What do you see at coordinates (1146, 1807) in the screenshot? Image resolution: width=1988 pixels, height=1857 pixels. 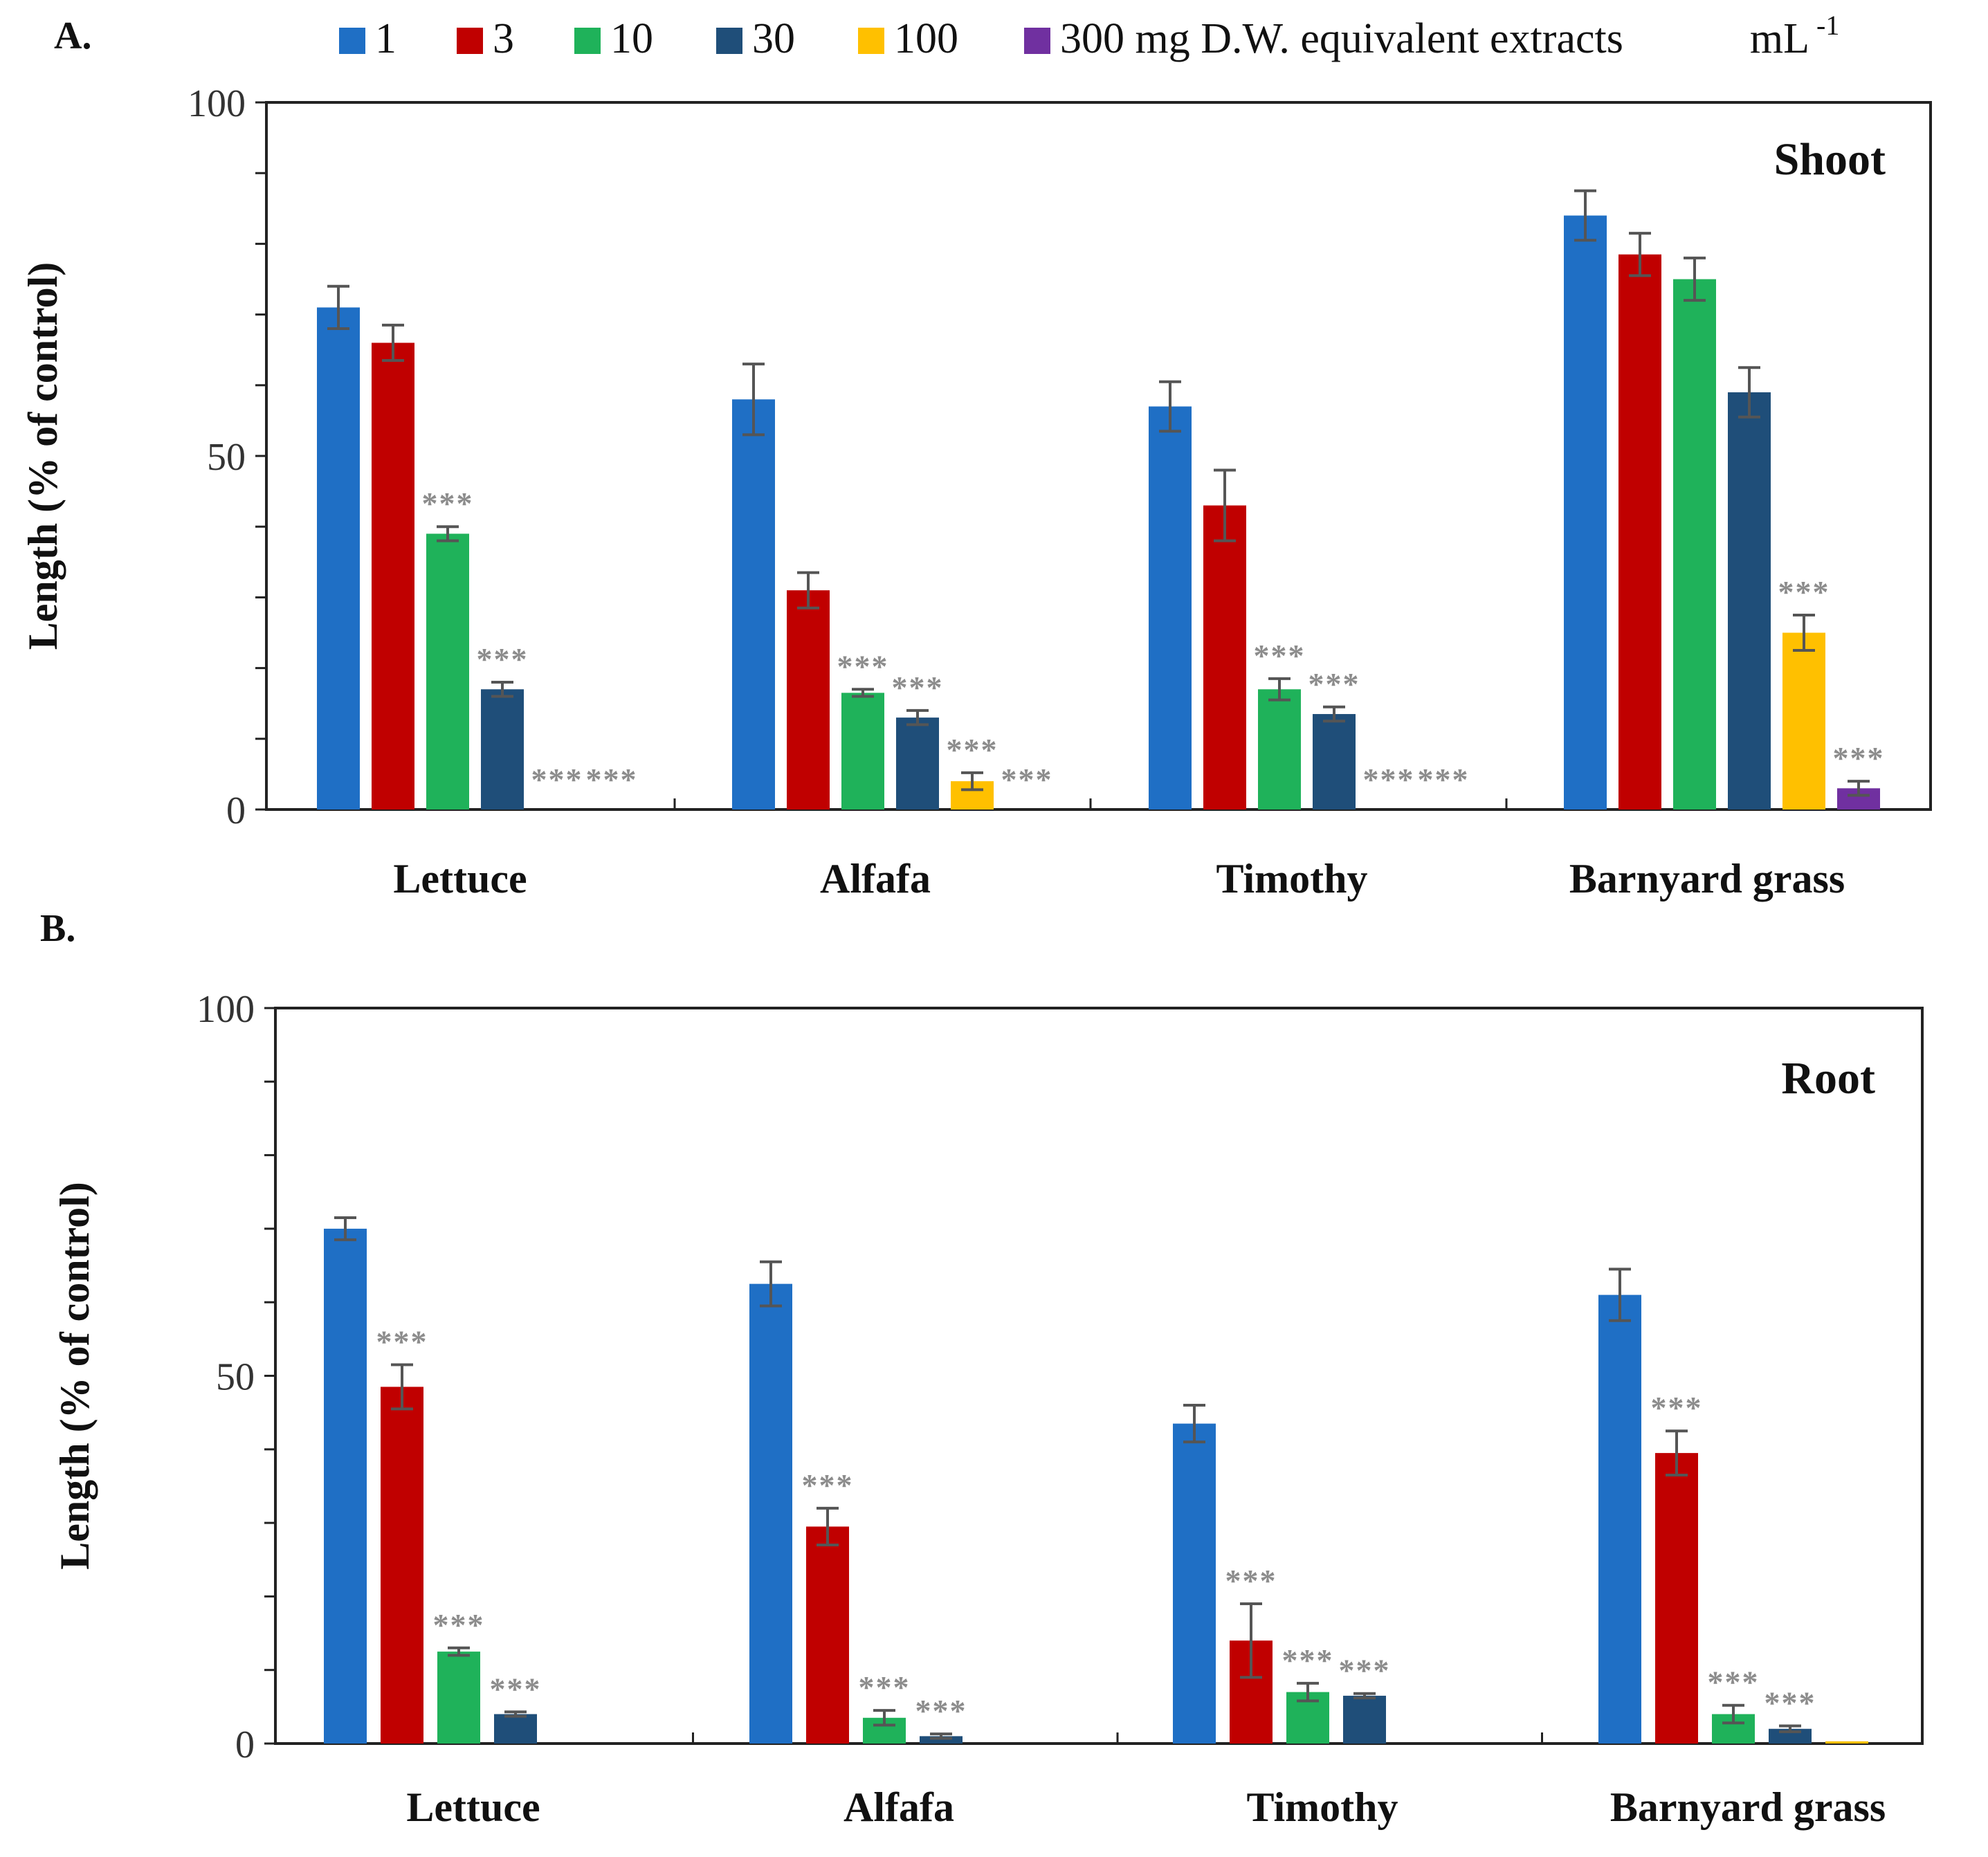 I see `panel-b-category-labels: Lettuce Alfafa Timothy Barnyard grass` at bounding box center [1146, 1807].